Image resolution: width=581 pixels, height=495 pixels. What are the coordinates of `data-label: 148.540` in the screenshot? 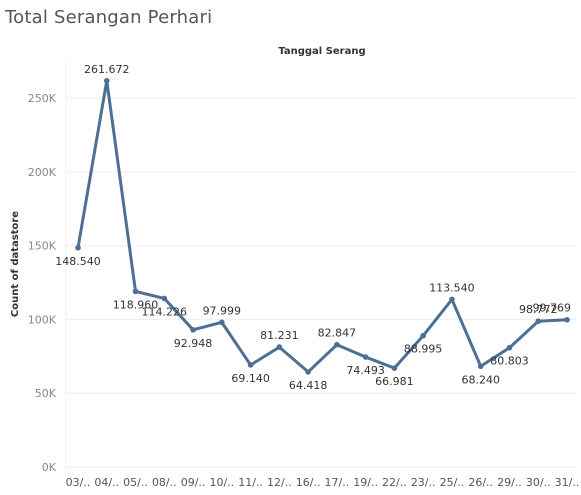 It's located at (78, 261).